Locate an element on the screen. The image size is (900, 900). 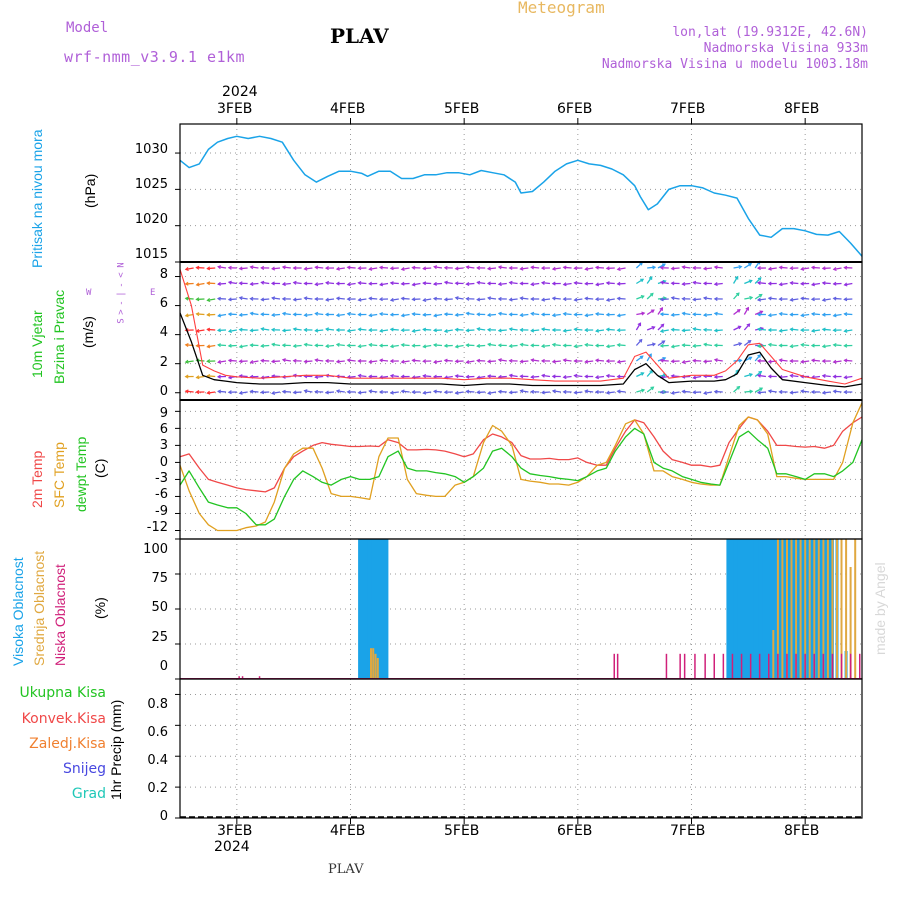
ytick-label: 0 is located at coordinates (163, 462).